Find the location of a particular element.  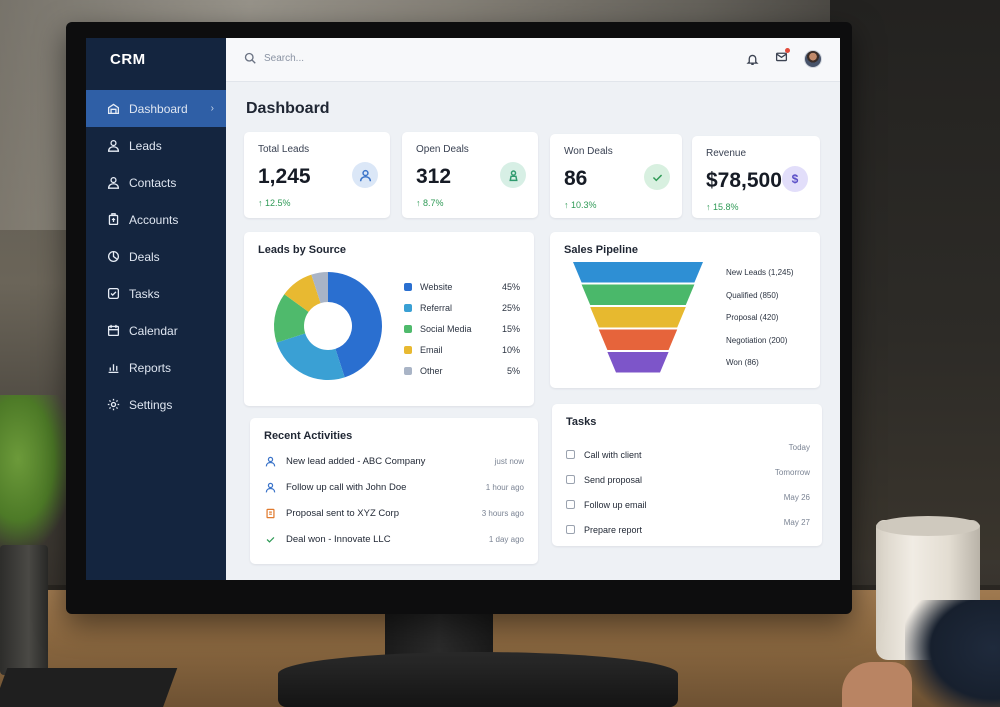

kpi-value: 312 is located at coordinates (434, 176).